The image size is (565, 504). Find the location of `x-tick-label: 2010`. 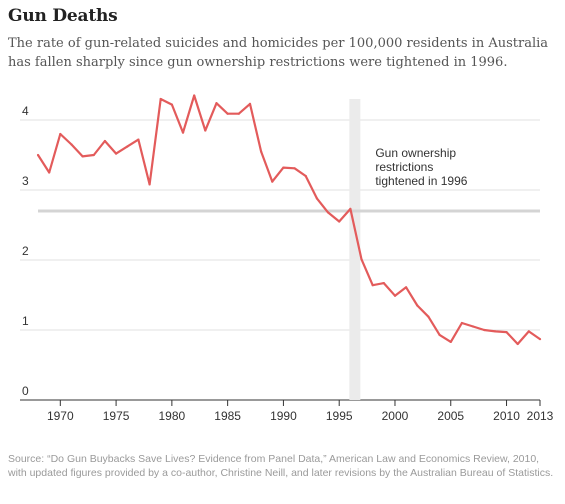

x-tick-label: 2010 is located at coordinates (506, 416).